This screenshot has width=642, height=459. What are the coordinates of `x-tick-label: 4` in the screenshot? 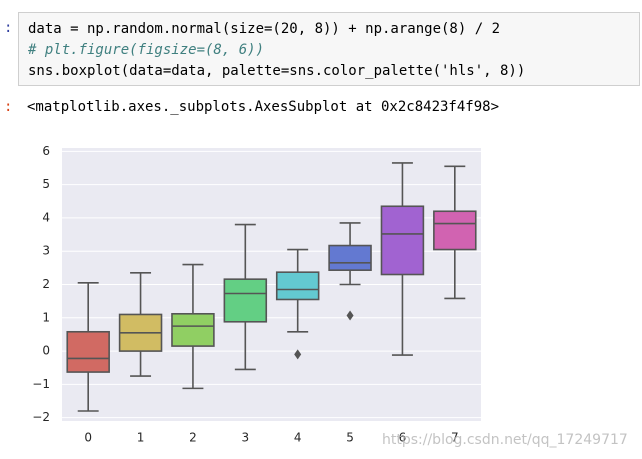 It's located at (298, 438).